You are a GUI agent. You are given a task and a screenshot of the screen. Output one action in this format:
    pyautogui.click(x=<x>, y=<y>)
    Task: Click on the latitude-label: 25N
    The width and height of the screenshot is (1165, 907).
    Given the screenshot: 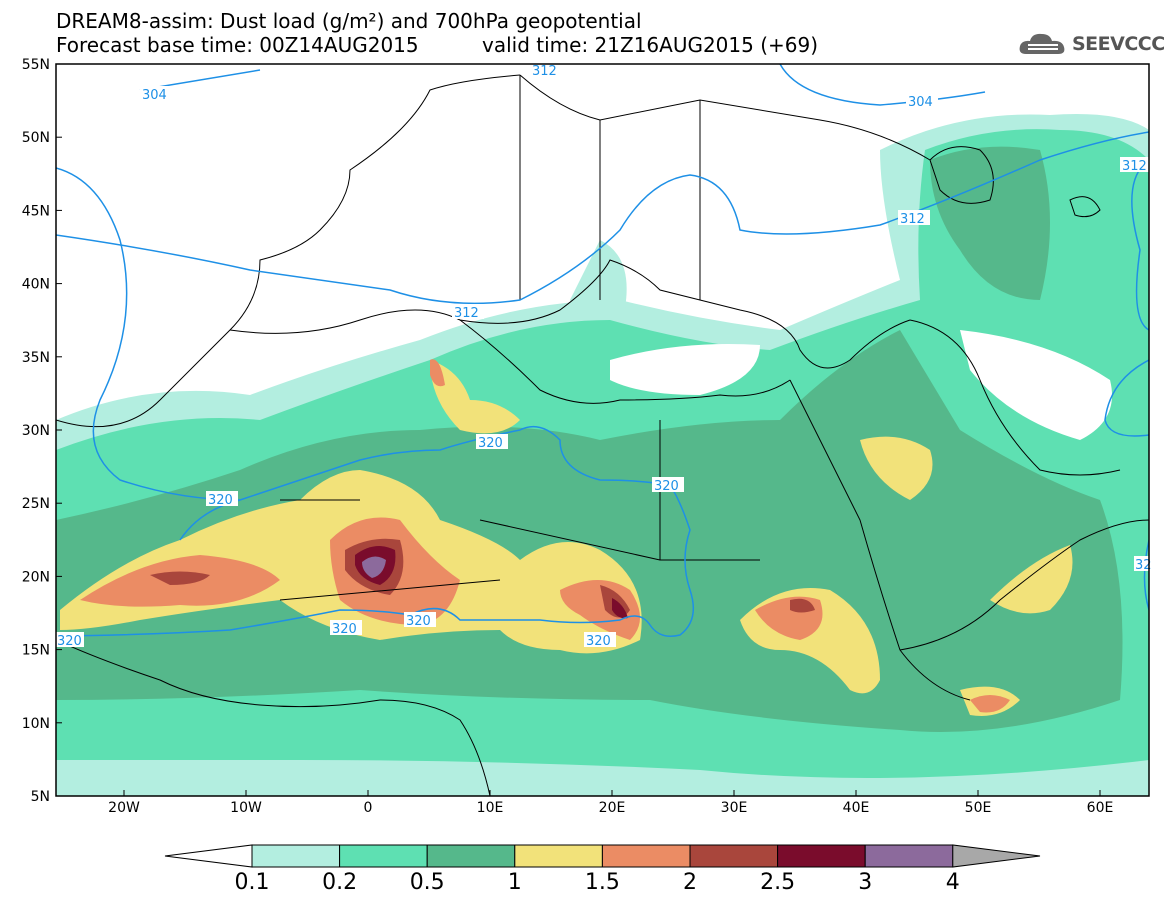 What is the action you would take?
    pyautogui.click(x=36, y=504)
    